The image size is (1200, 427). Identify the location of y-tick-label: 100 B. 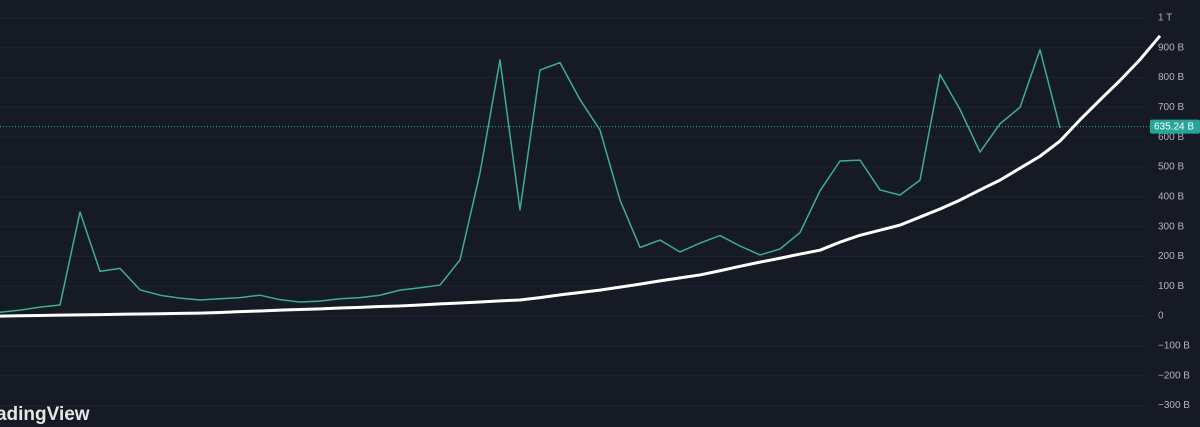
(1171, 286).